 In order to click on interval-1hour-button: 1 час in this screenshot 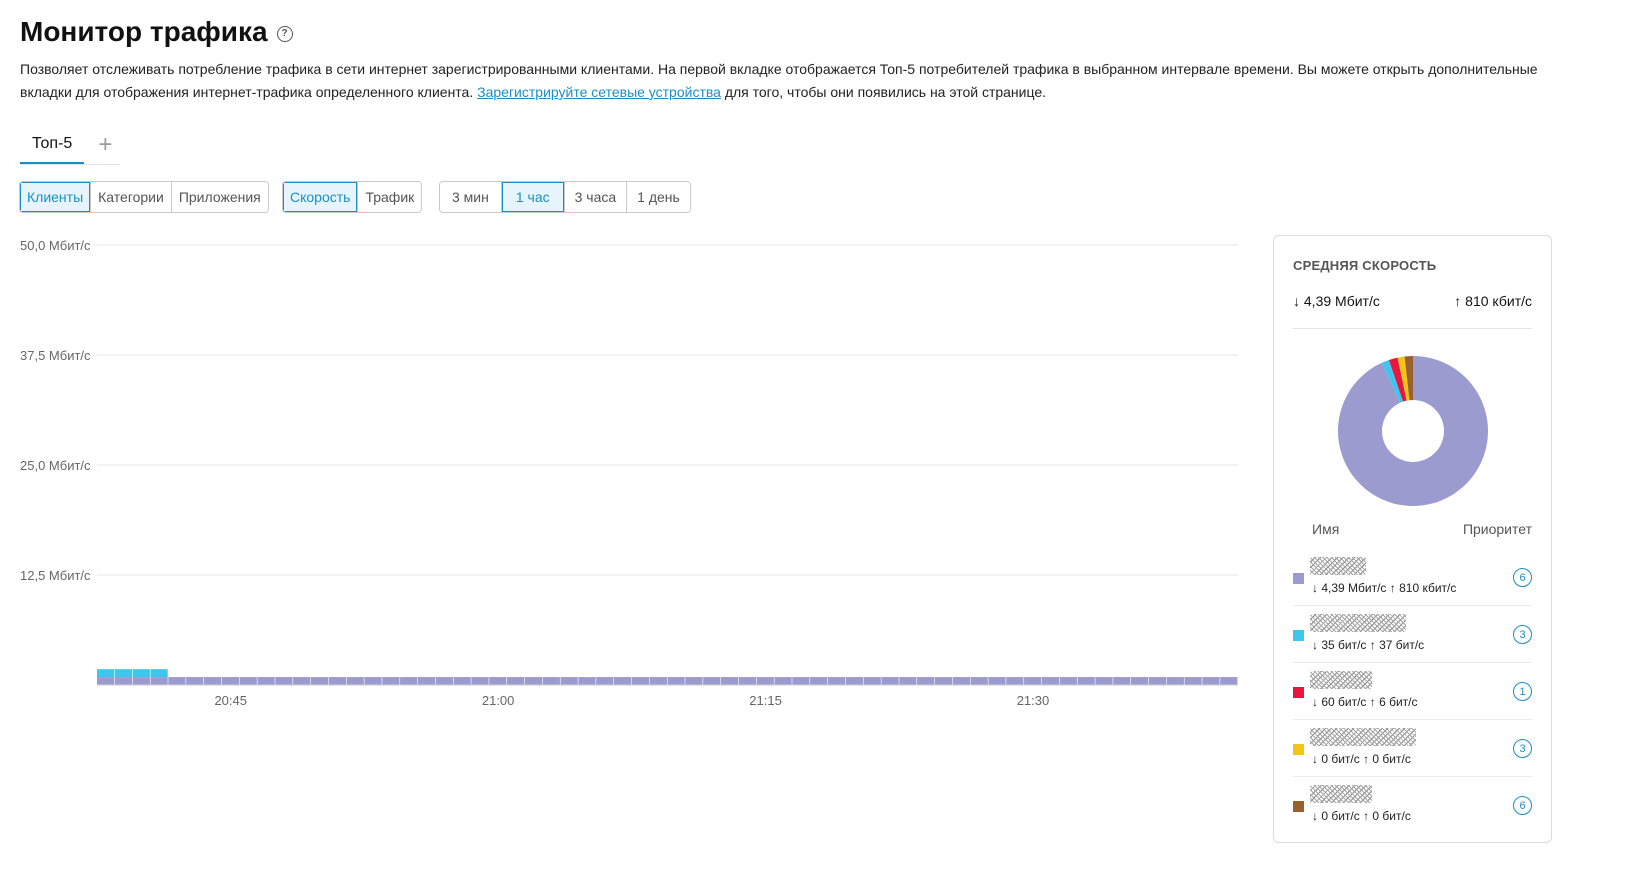, I will do `click(532, 197)`.